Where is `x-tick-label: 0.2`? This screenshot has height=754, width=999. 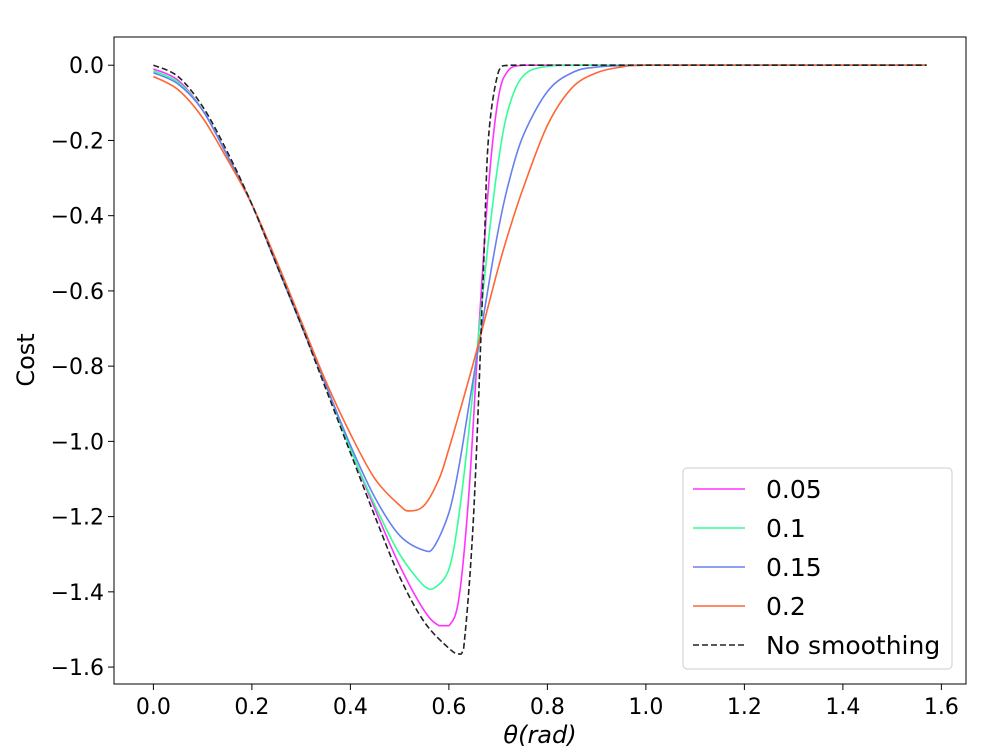 x-tick-label: 0.2 is located at coordinates (251, 707).